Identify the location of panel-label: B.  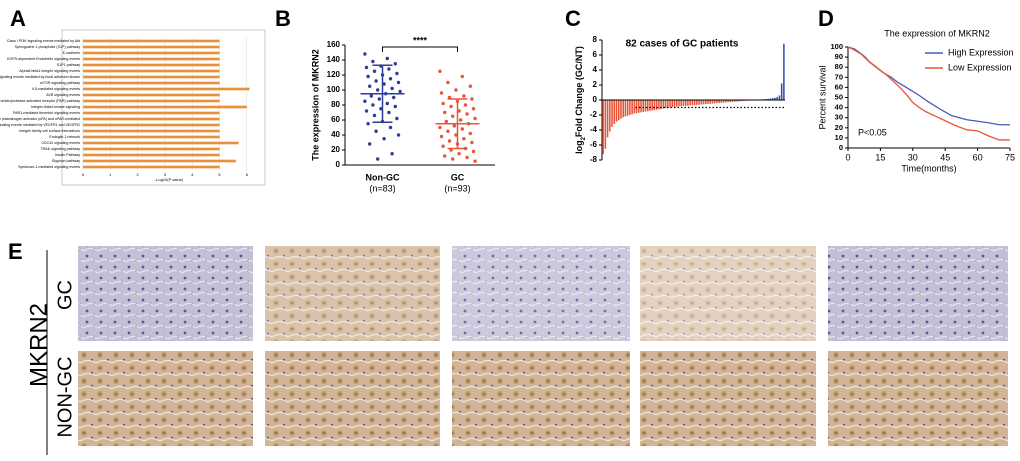
(283, 18).